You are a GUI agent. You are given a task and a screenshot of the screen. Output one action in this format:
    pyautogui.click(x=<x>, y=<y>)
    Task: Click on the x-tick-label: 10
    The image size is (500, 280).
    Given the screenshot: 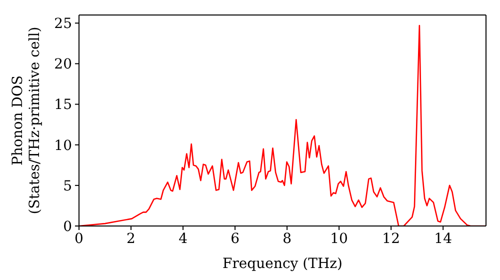 What is the action you would take?
    pyautogui.click(x=339, y=238)
    